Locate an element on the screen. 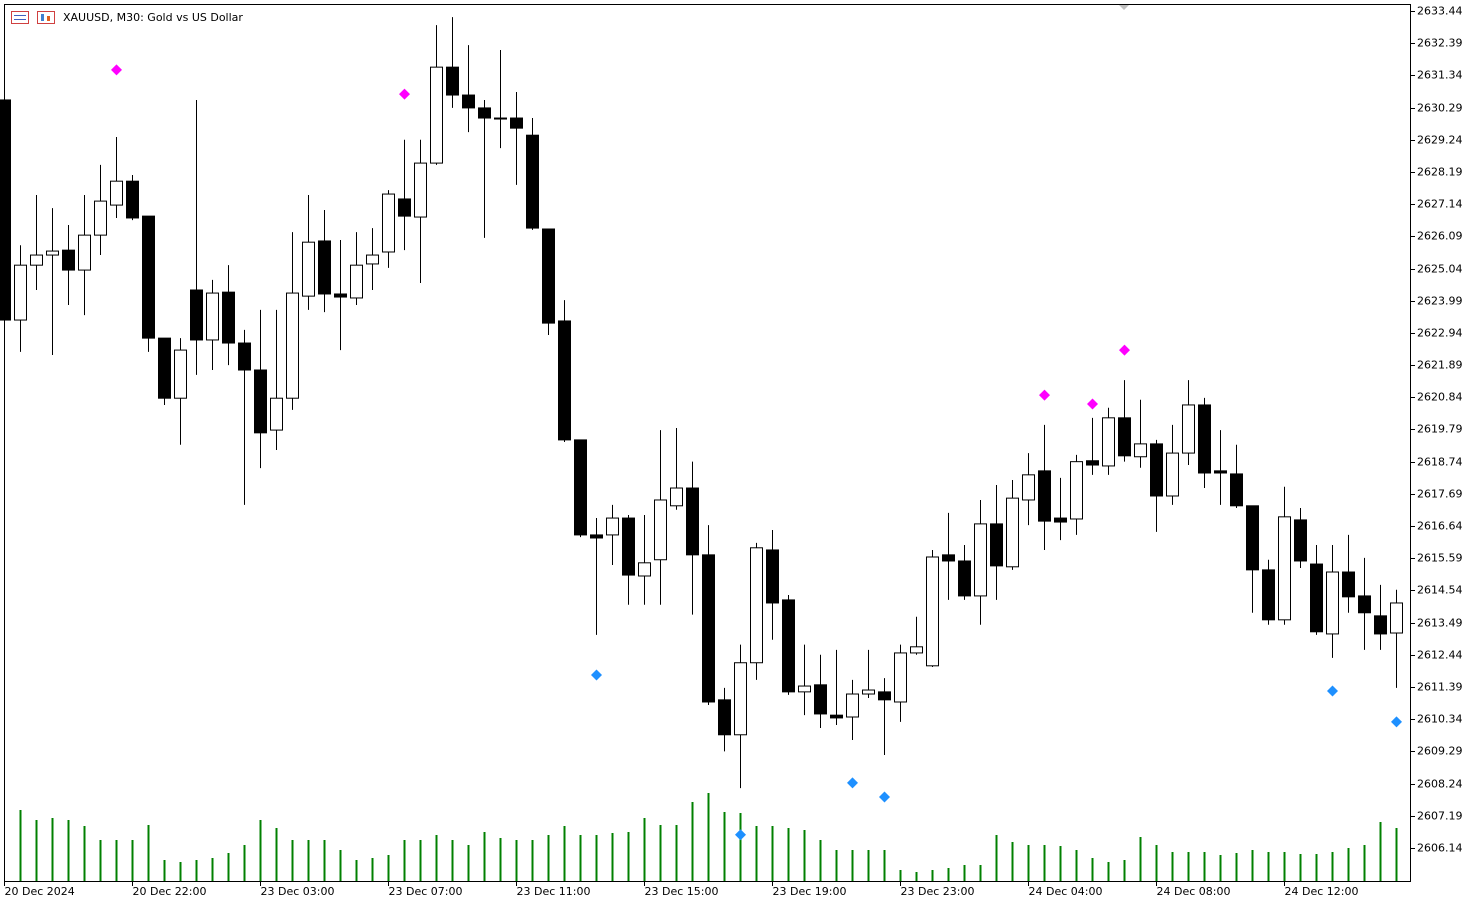 This screenshot has width=1483, height=907. y-tick-label: 2606.14 is located at coordinates (1440, 848).